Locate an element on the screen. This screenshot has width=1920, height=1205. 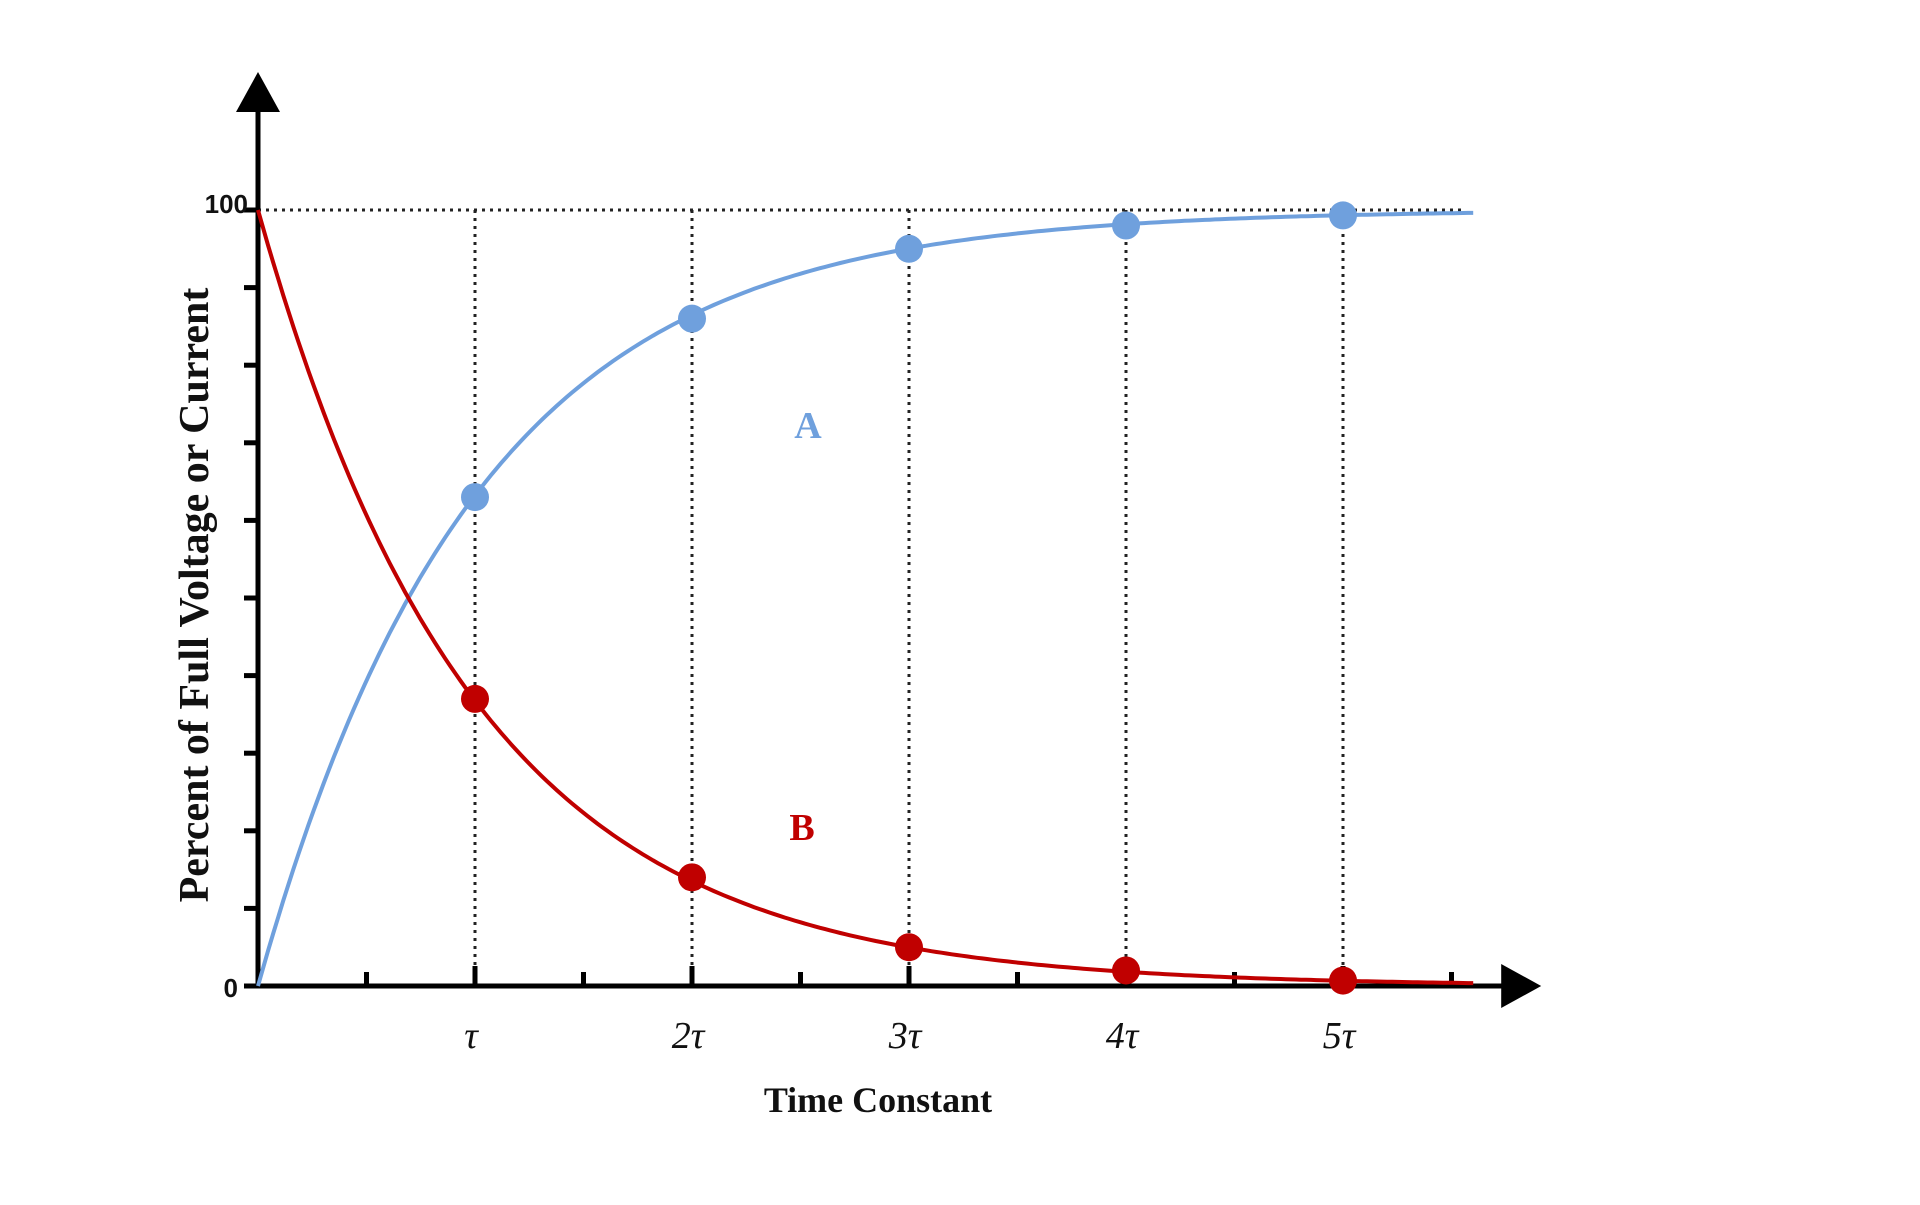
y-tick-label-0: 0 is located at coordinates (231, 988).